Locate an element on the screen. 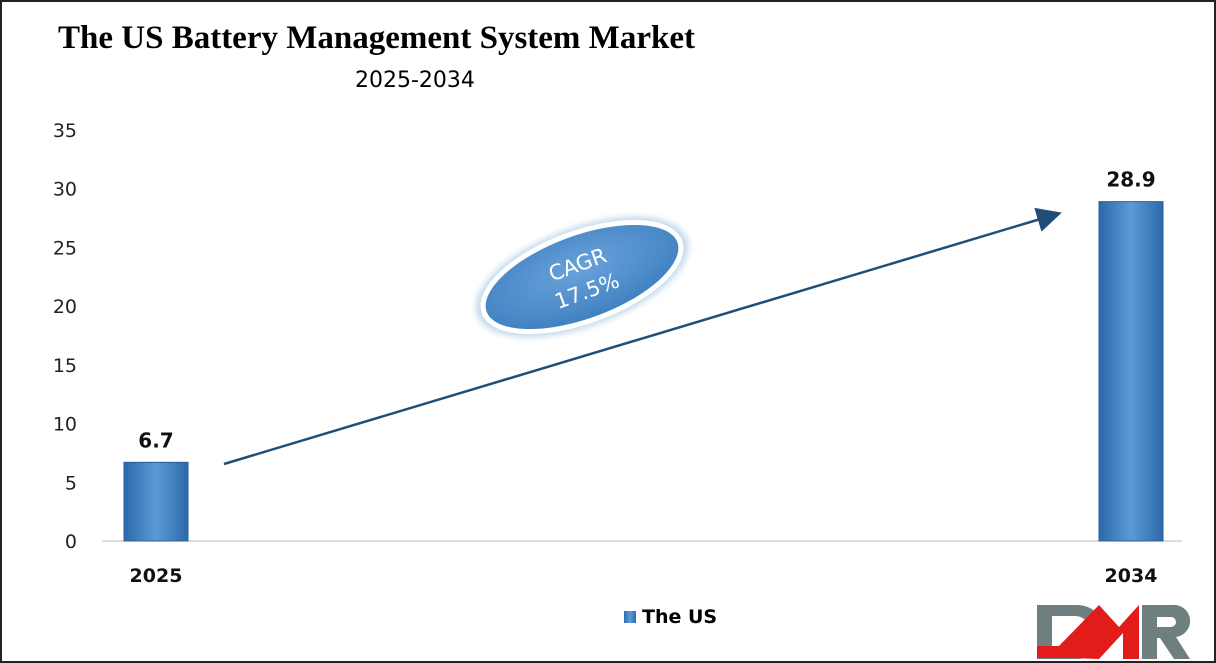 This screenshot has width=1216, height=663. legend-swatch is located at coordinates (630, 617).